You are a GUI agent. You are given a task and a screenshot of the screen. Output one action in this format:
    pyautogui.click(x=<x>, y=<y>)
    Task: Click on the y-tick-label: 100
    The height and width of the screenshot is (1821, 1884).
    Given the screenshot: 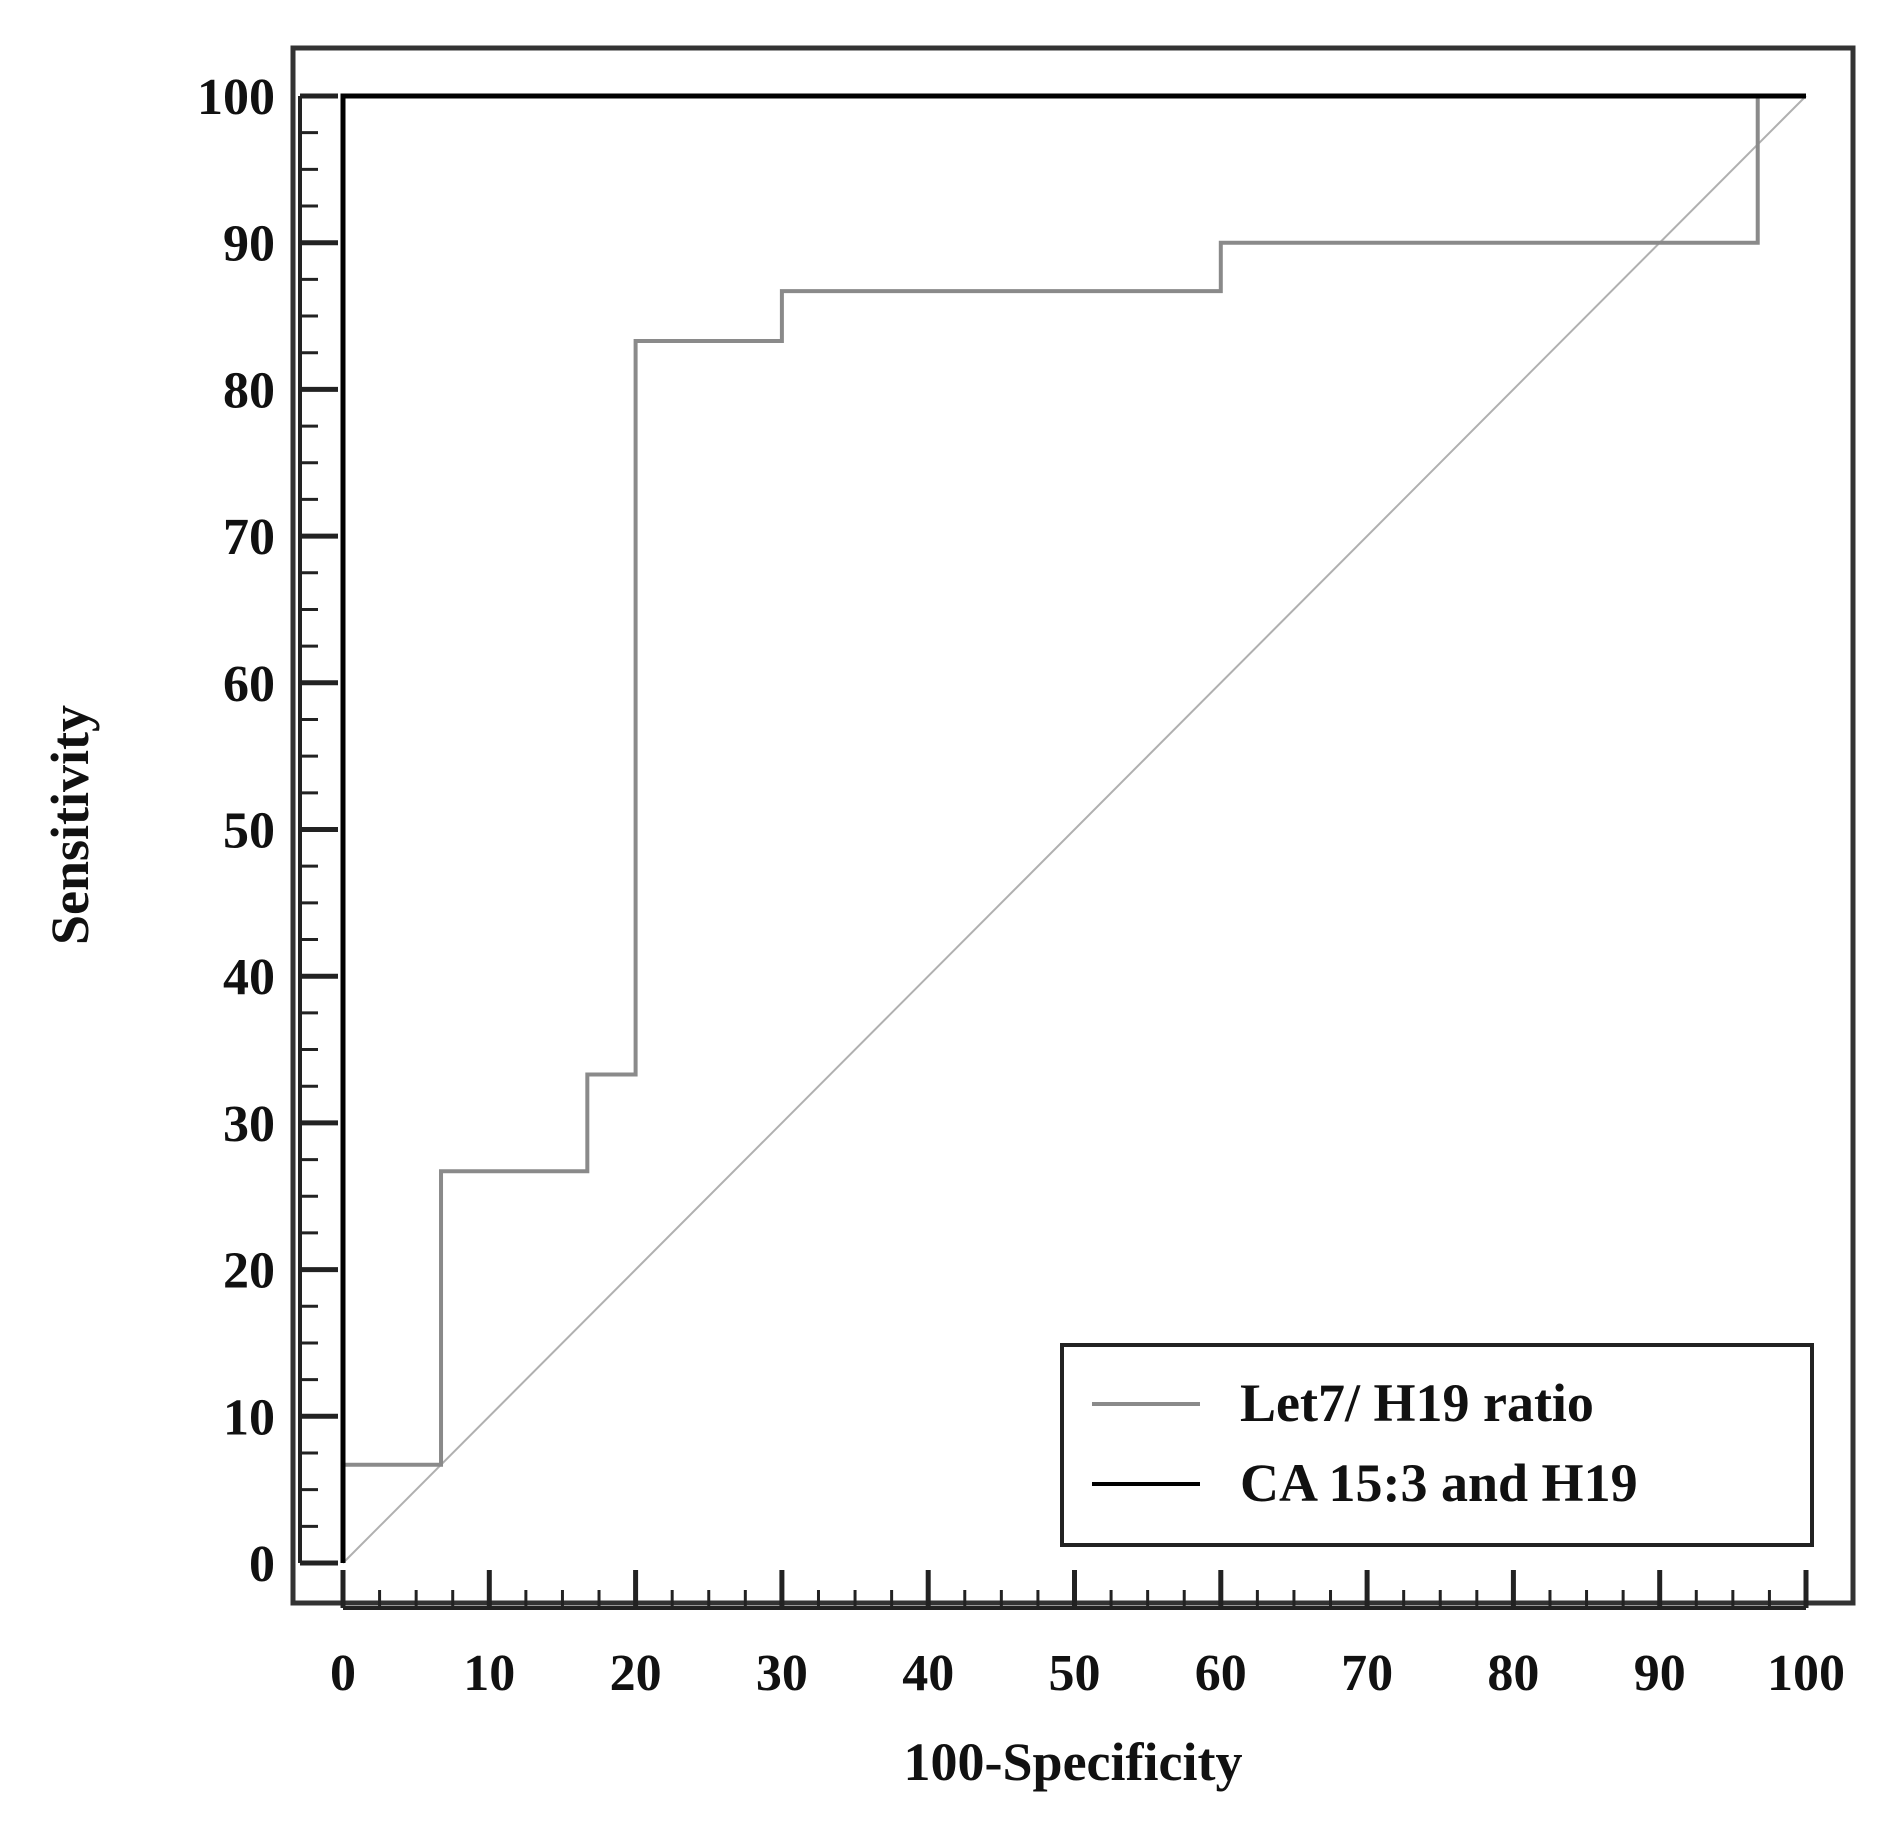 What is the action you would take?
    pyautogui.click(x=236, y=97)
    